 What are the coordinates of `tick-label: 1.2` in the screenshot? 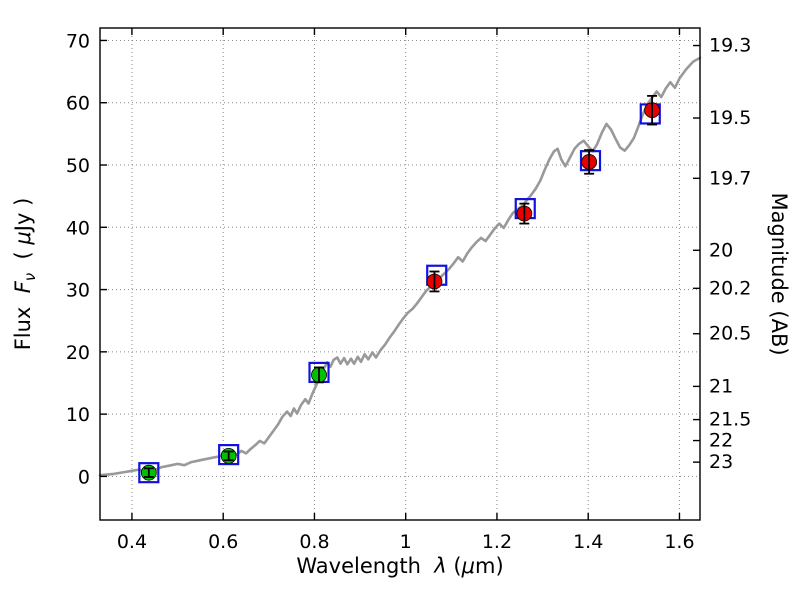 It's located at (497, 542).